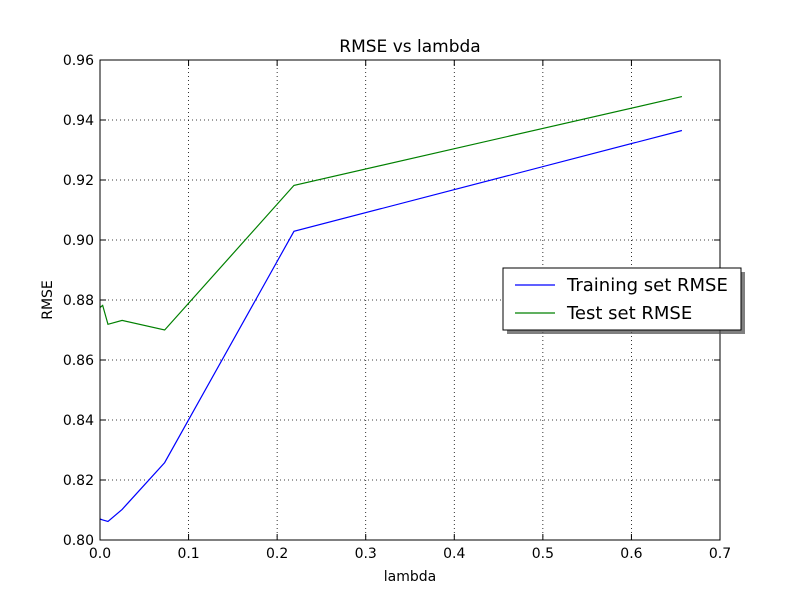 The height and width of the screenshot is (600, 800). I want to click on y-tick-label: 0.80, so click(78, 541).